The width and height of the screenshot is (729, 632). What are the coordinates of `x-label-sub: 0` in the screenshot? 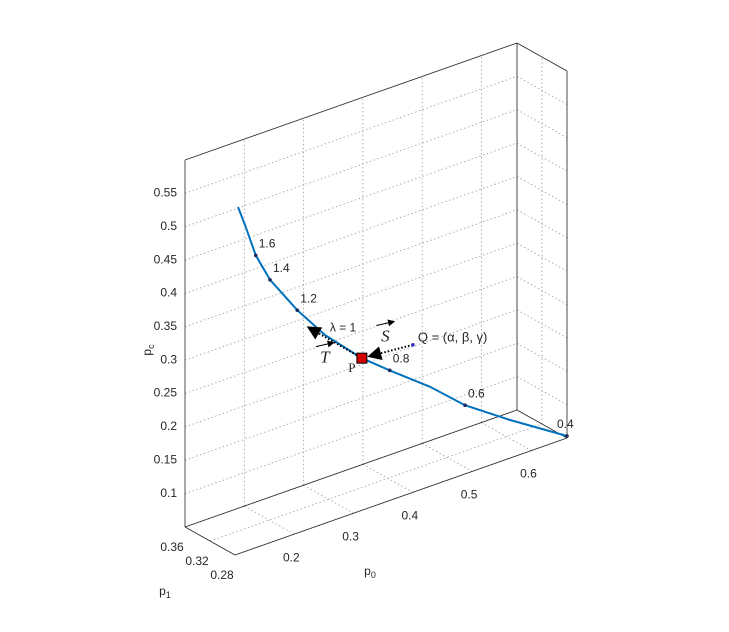 It's located at (373, 575).